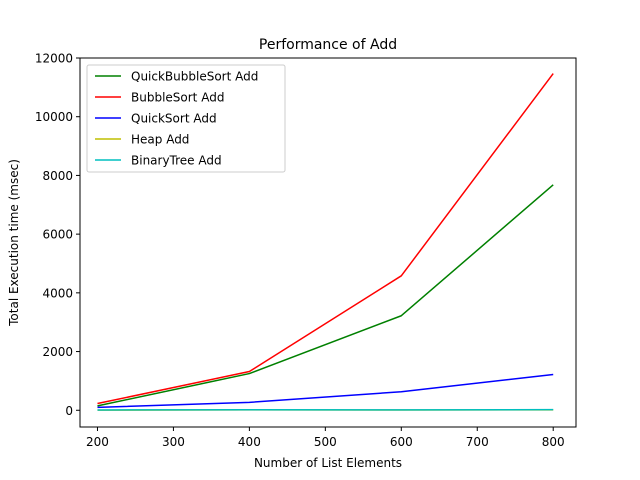 This screenshot has width=640, height=480. What do you see at coordinates (54, 59) in the screenshot?
I see `y-tick-label: 12000` at bounding box center [54, 59].